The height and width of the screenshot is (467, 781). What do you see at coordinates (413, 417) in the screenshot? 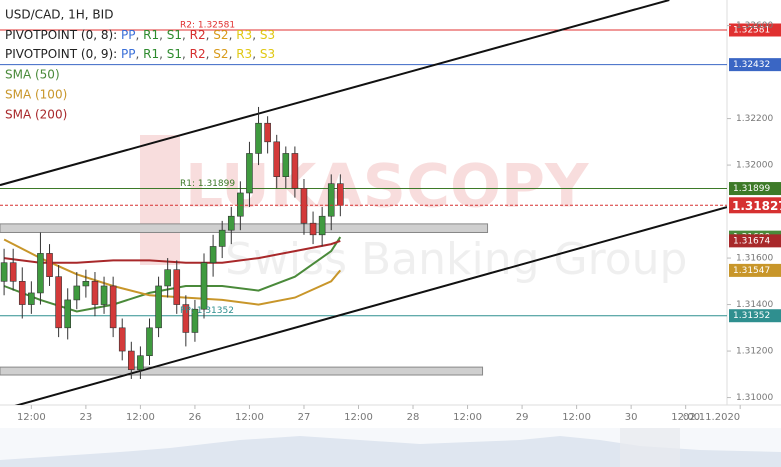
I see `x-tick-label: 28` at bounding box center [413, 417].